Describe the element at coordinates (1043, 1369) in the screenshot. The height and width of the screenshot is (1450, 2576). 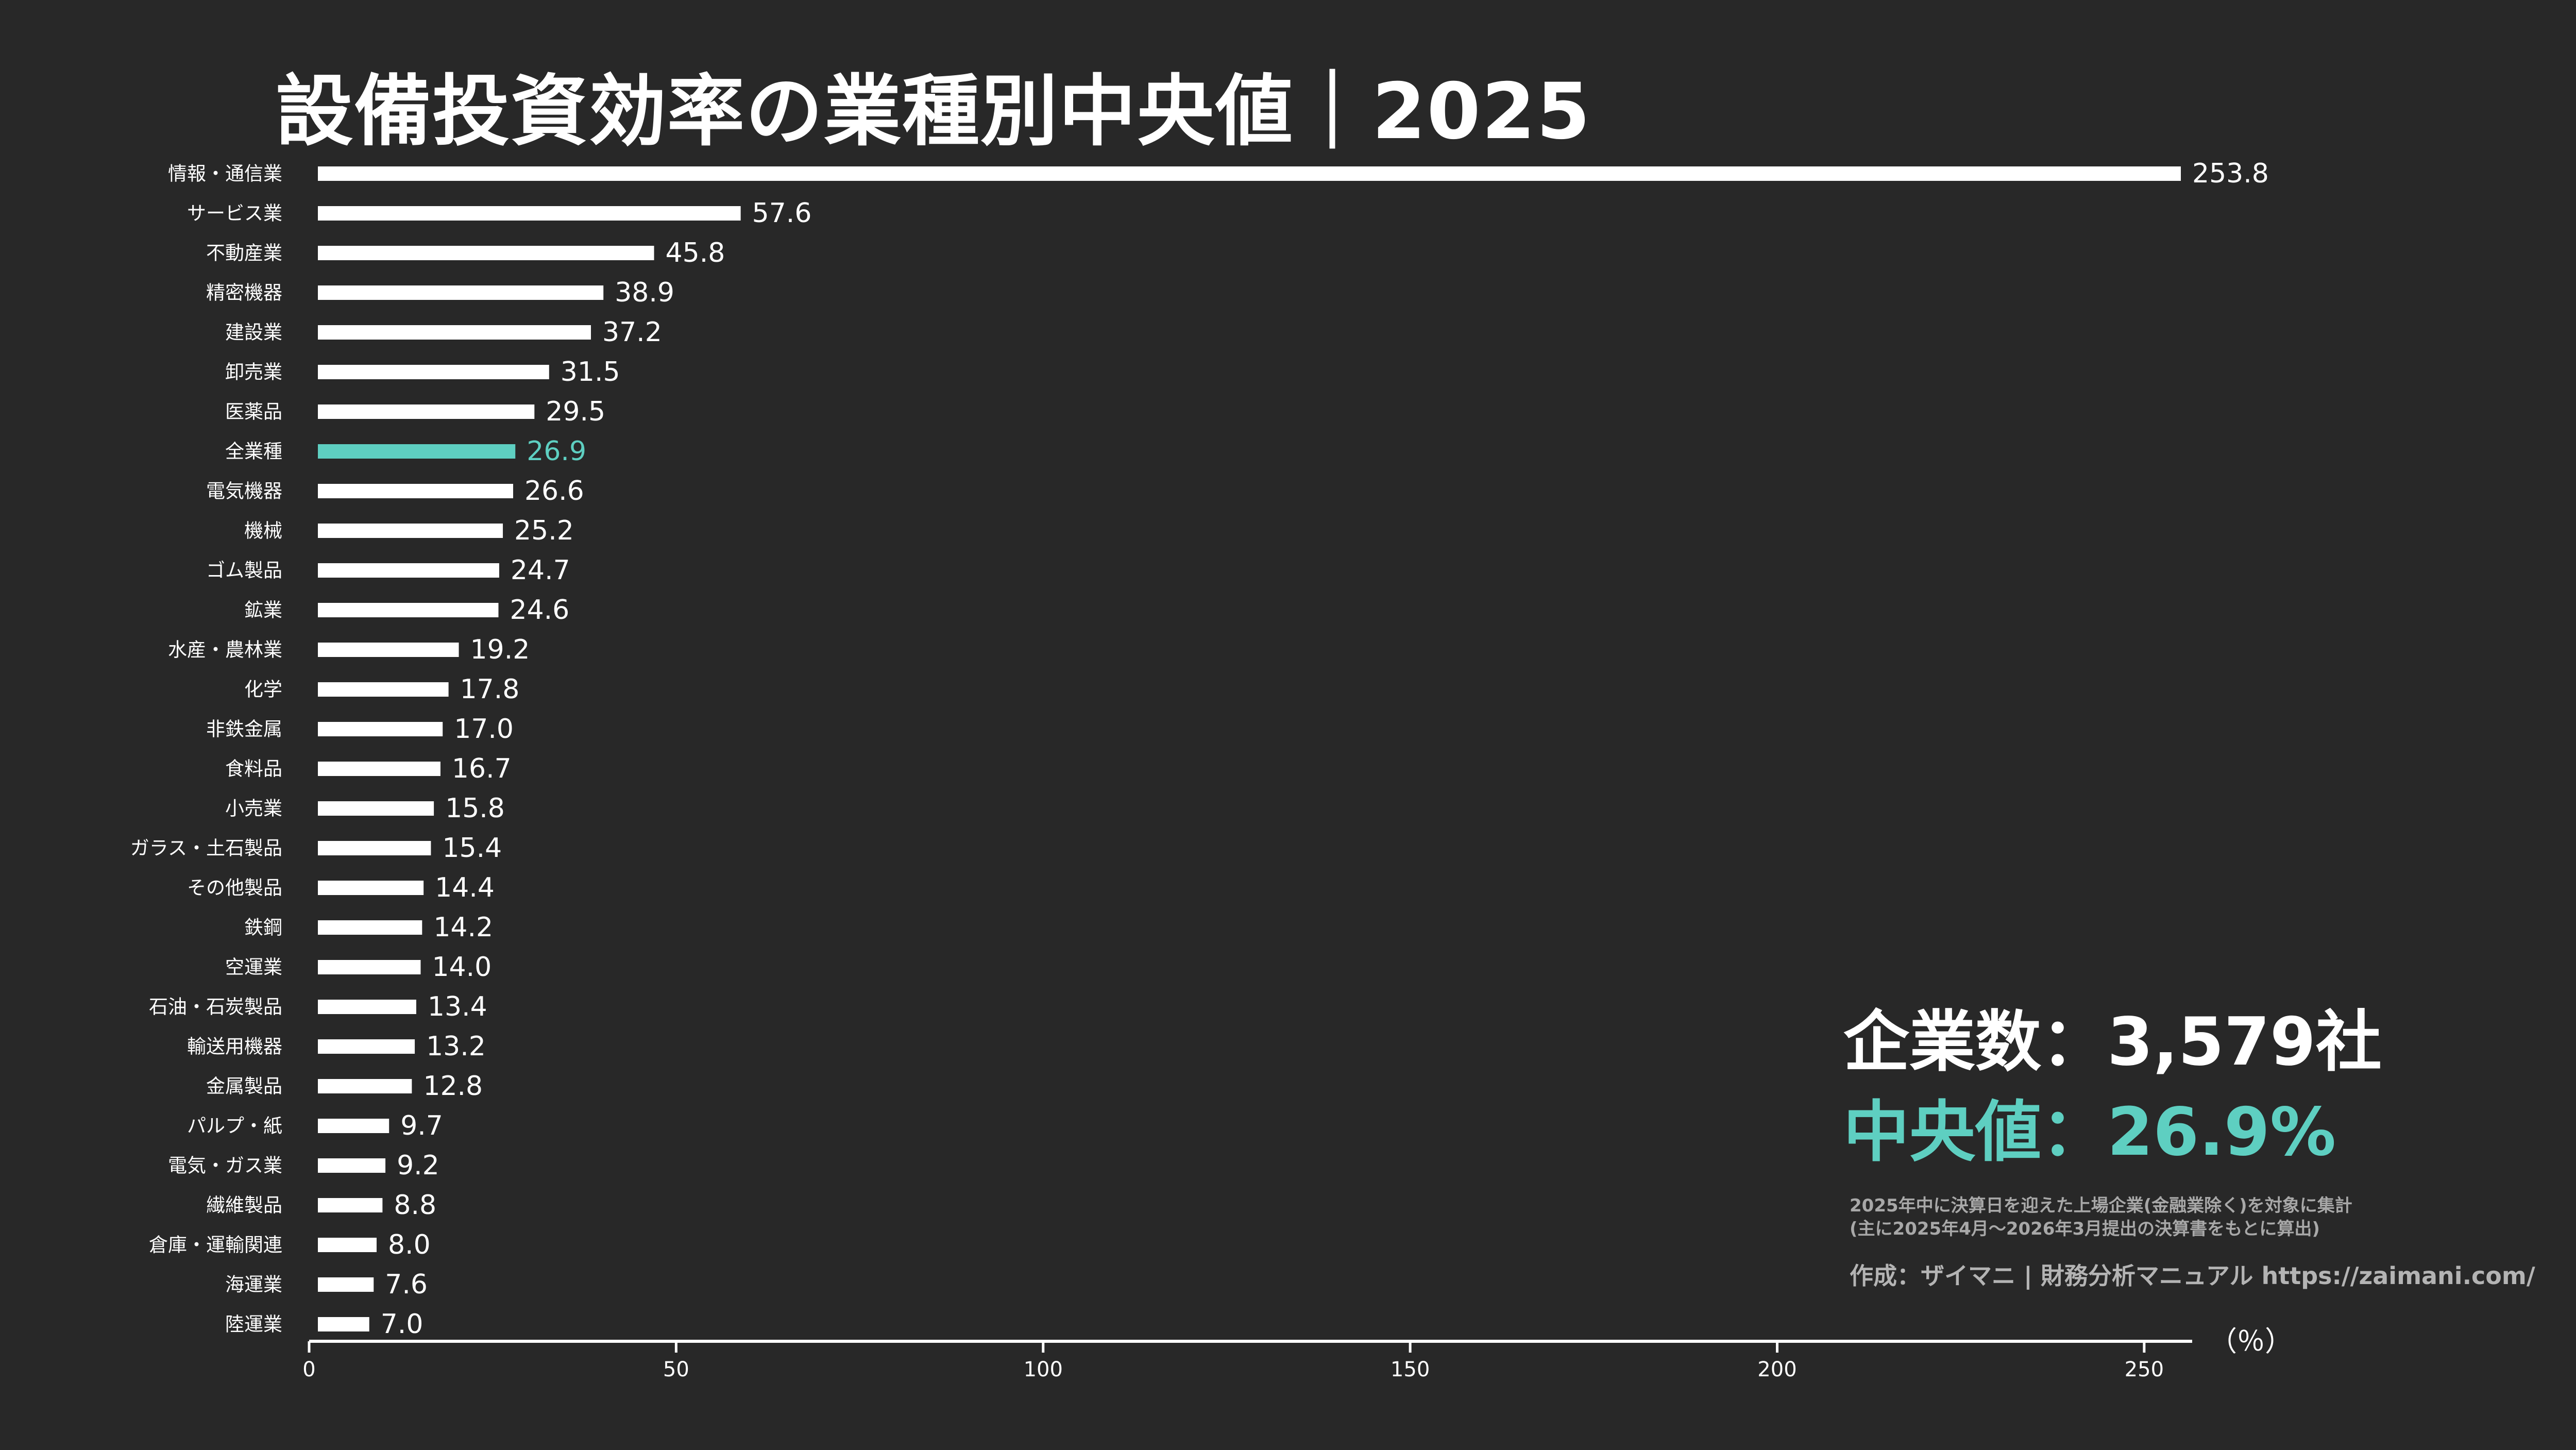
I see `x-tick-label: 100` at that location.